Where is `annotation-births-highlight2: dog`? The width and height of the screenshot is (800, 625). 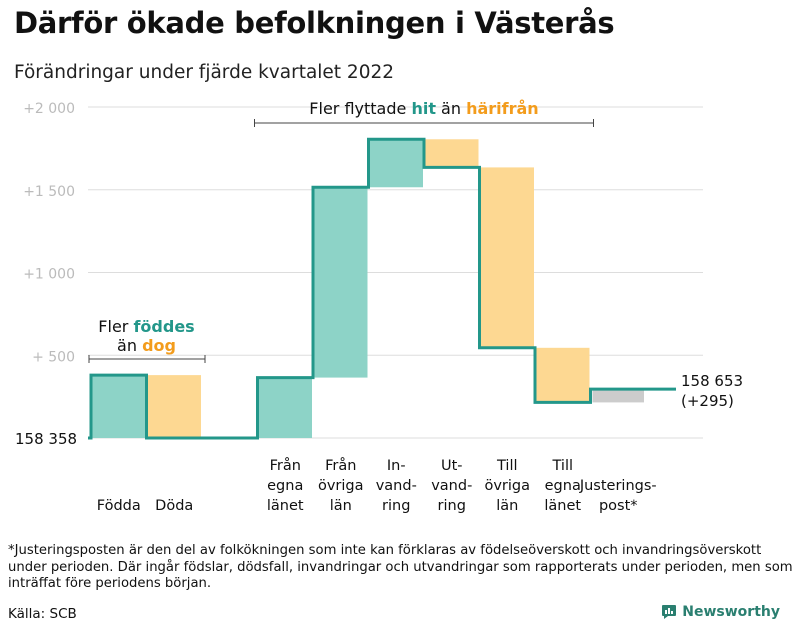
annotation-births-highlight2: dog is located at coordinates (159, 345).